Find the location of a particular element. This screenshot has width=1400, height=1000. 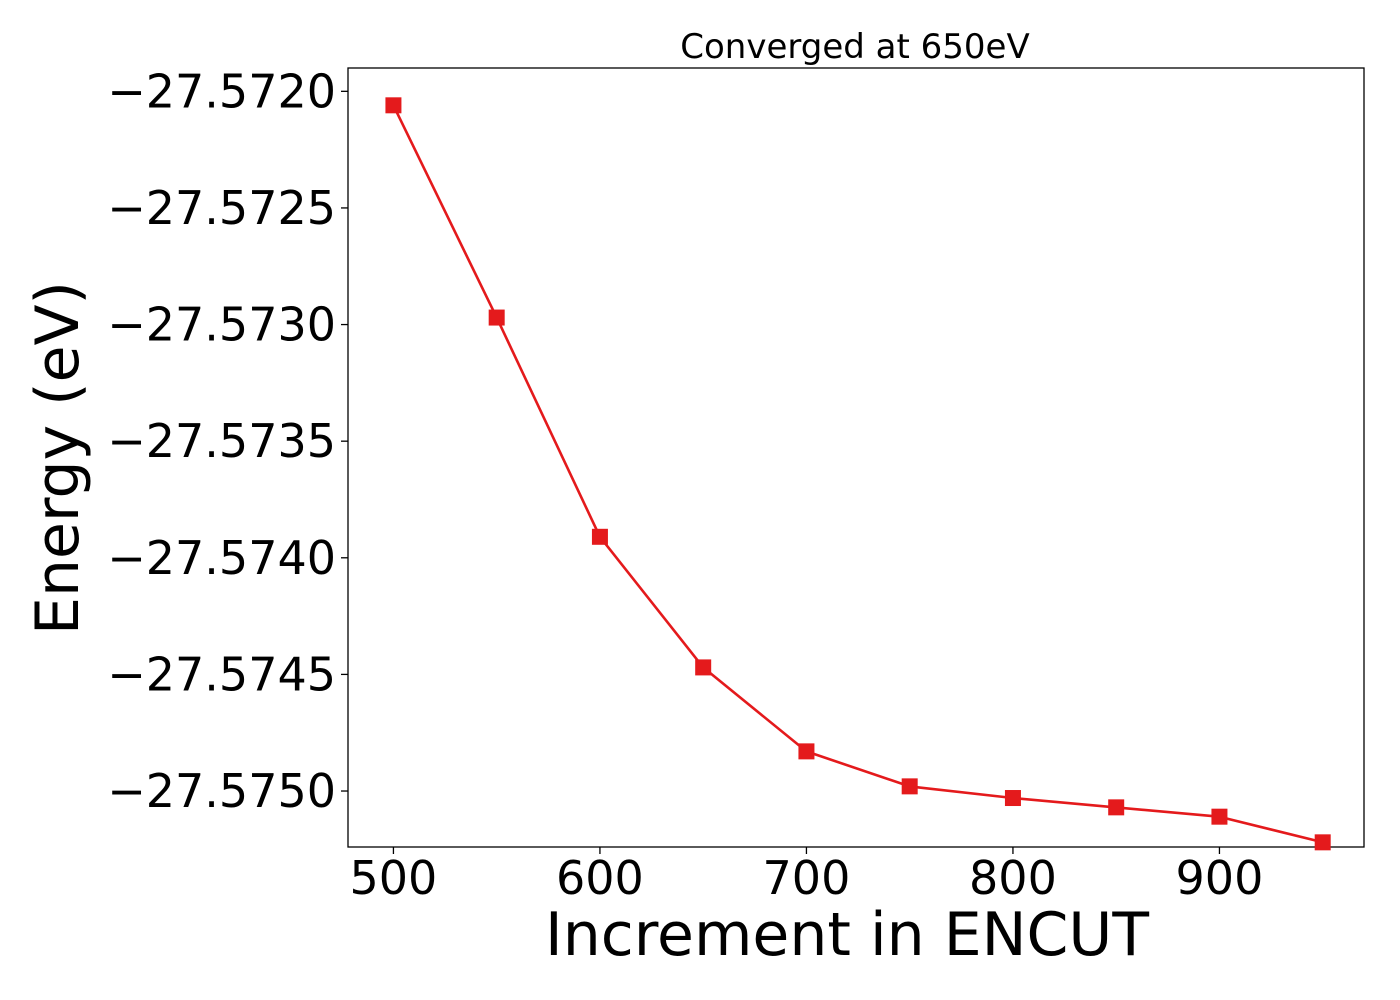

x-tick-label: 900 is located at coordinates (1220, 878).